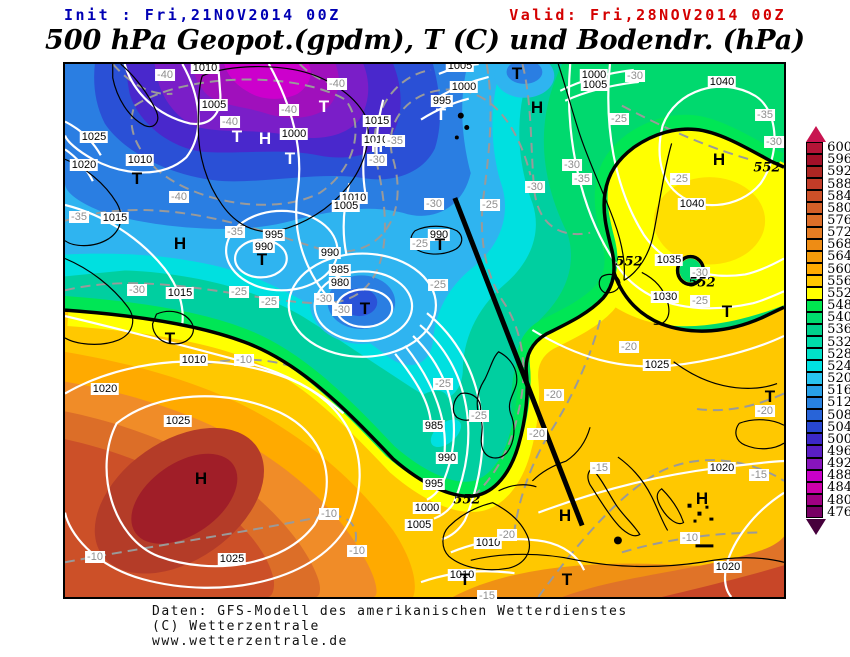  I want to click on colorbar-value: 588, so click(838, 184).